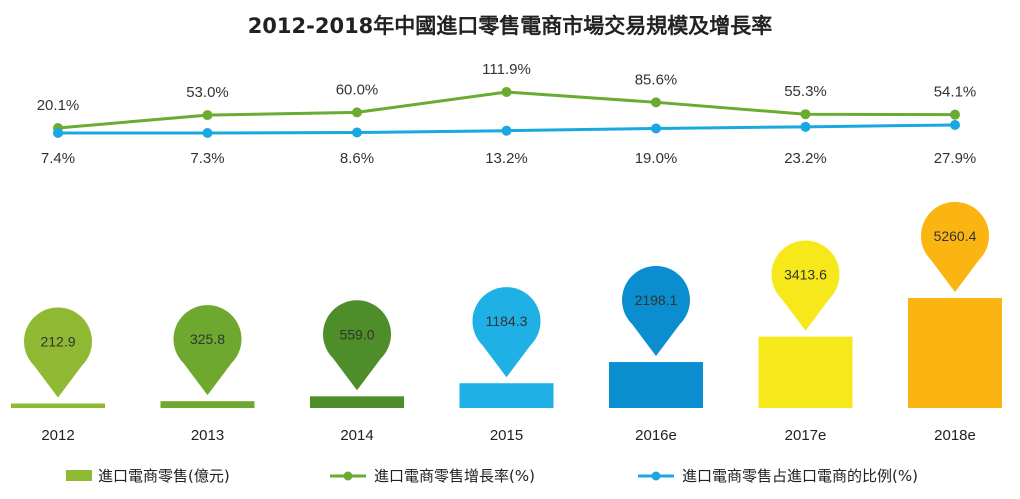  What do you see at coordinates (805, 275) in the screenshot?
I see `bar-value-label-2017e: 3413.6` at bounding box center [805, 275].